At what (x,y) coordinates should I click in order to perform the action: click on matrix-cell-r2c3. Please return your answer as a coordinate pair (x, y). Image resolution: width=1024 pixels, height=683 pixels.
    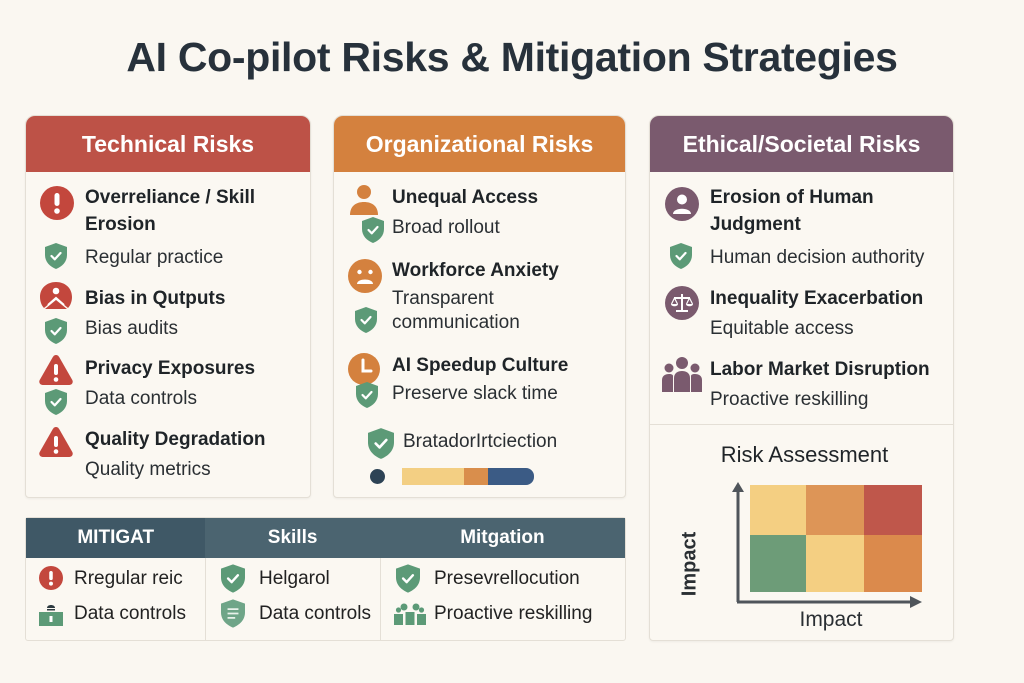
    Looking at the image, I should click on (893, 563).